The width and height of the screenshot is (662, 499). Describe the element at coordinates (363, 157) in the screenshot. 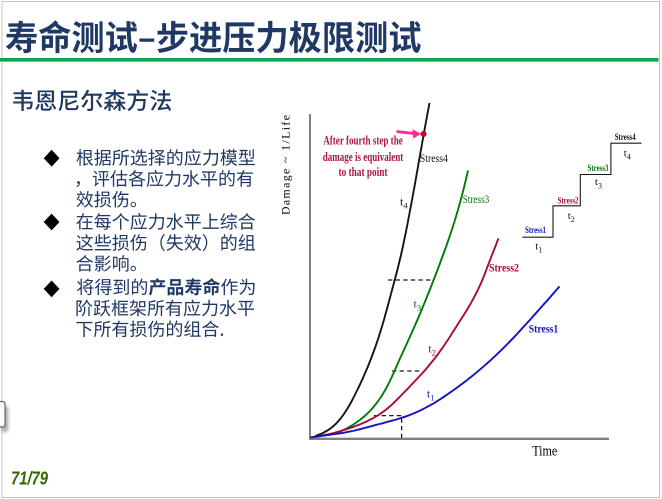

I see `svg-text: damage is equivalent` at that location.